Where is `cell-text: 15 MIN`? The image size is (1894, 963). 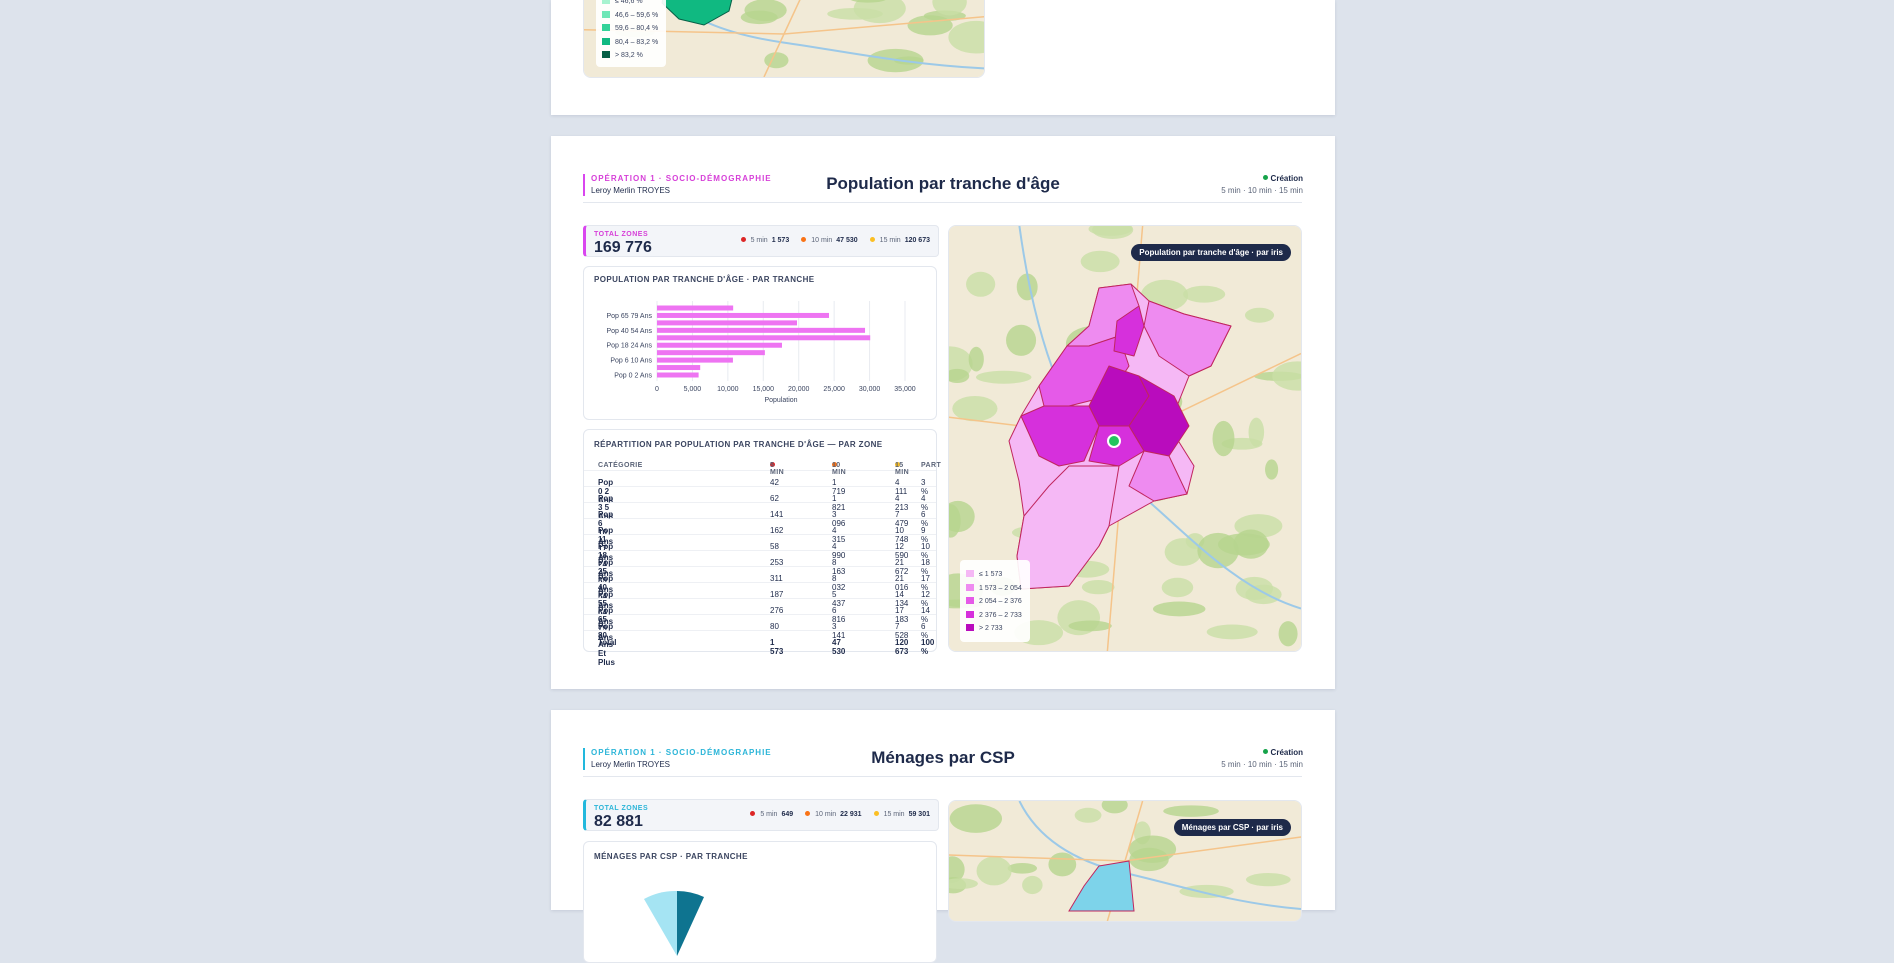 cell-text: 15 MIN is located at coordinates (902, 469).